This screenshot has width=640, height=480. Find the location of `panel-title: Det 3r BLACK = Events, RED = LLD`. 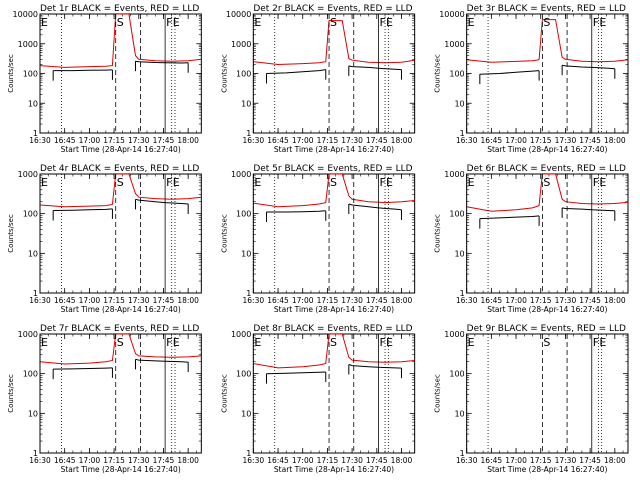

panel-title: Det 3r BLACK = Events, RED = LLD is located at coordinates (546, 9).